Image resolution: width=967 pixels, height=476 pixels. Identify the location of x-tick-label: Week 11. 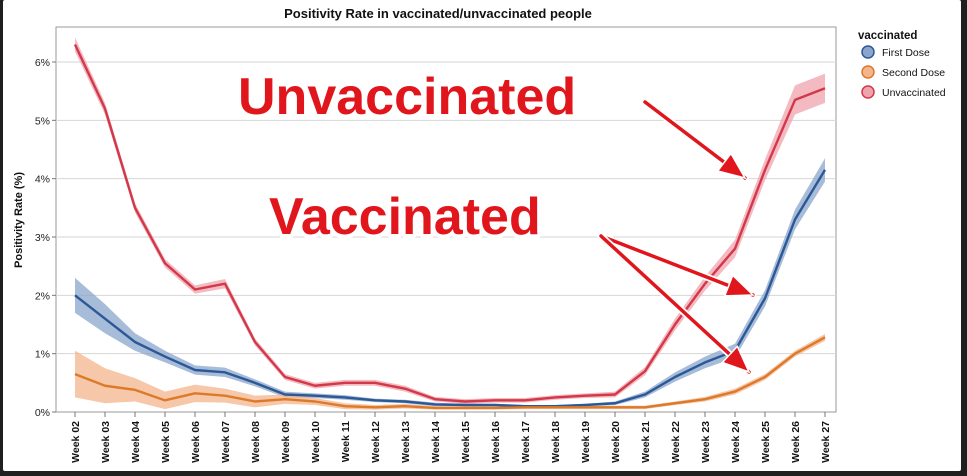
(346, 441).